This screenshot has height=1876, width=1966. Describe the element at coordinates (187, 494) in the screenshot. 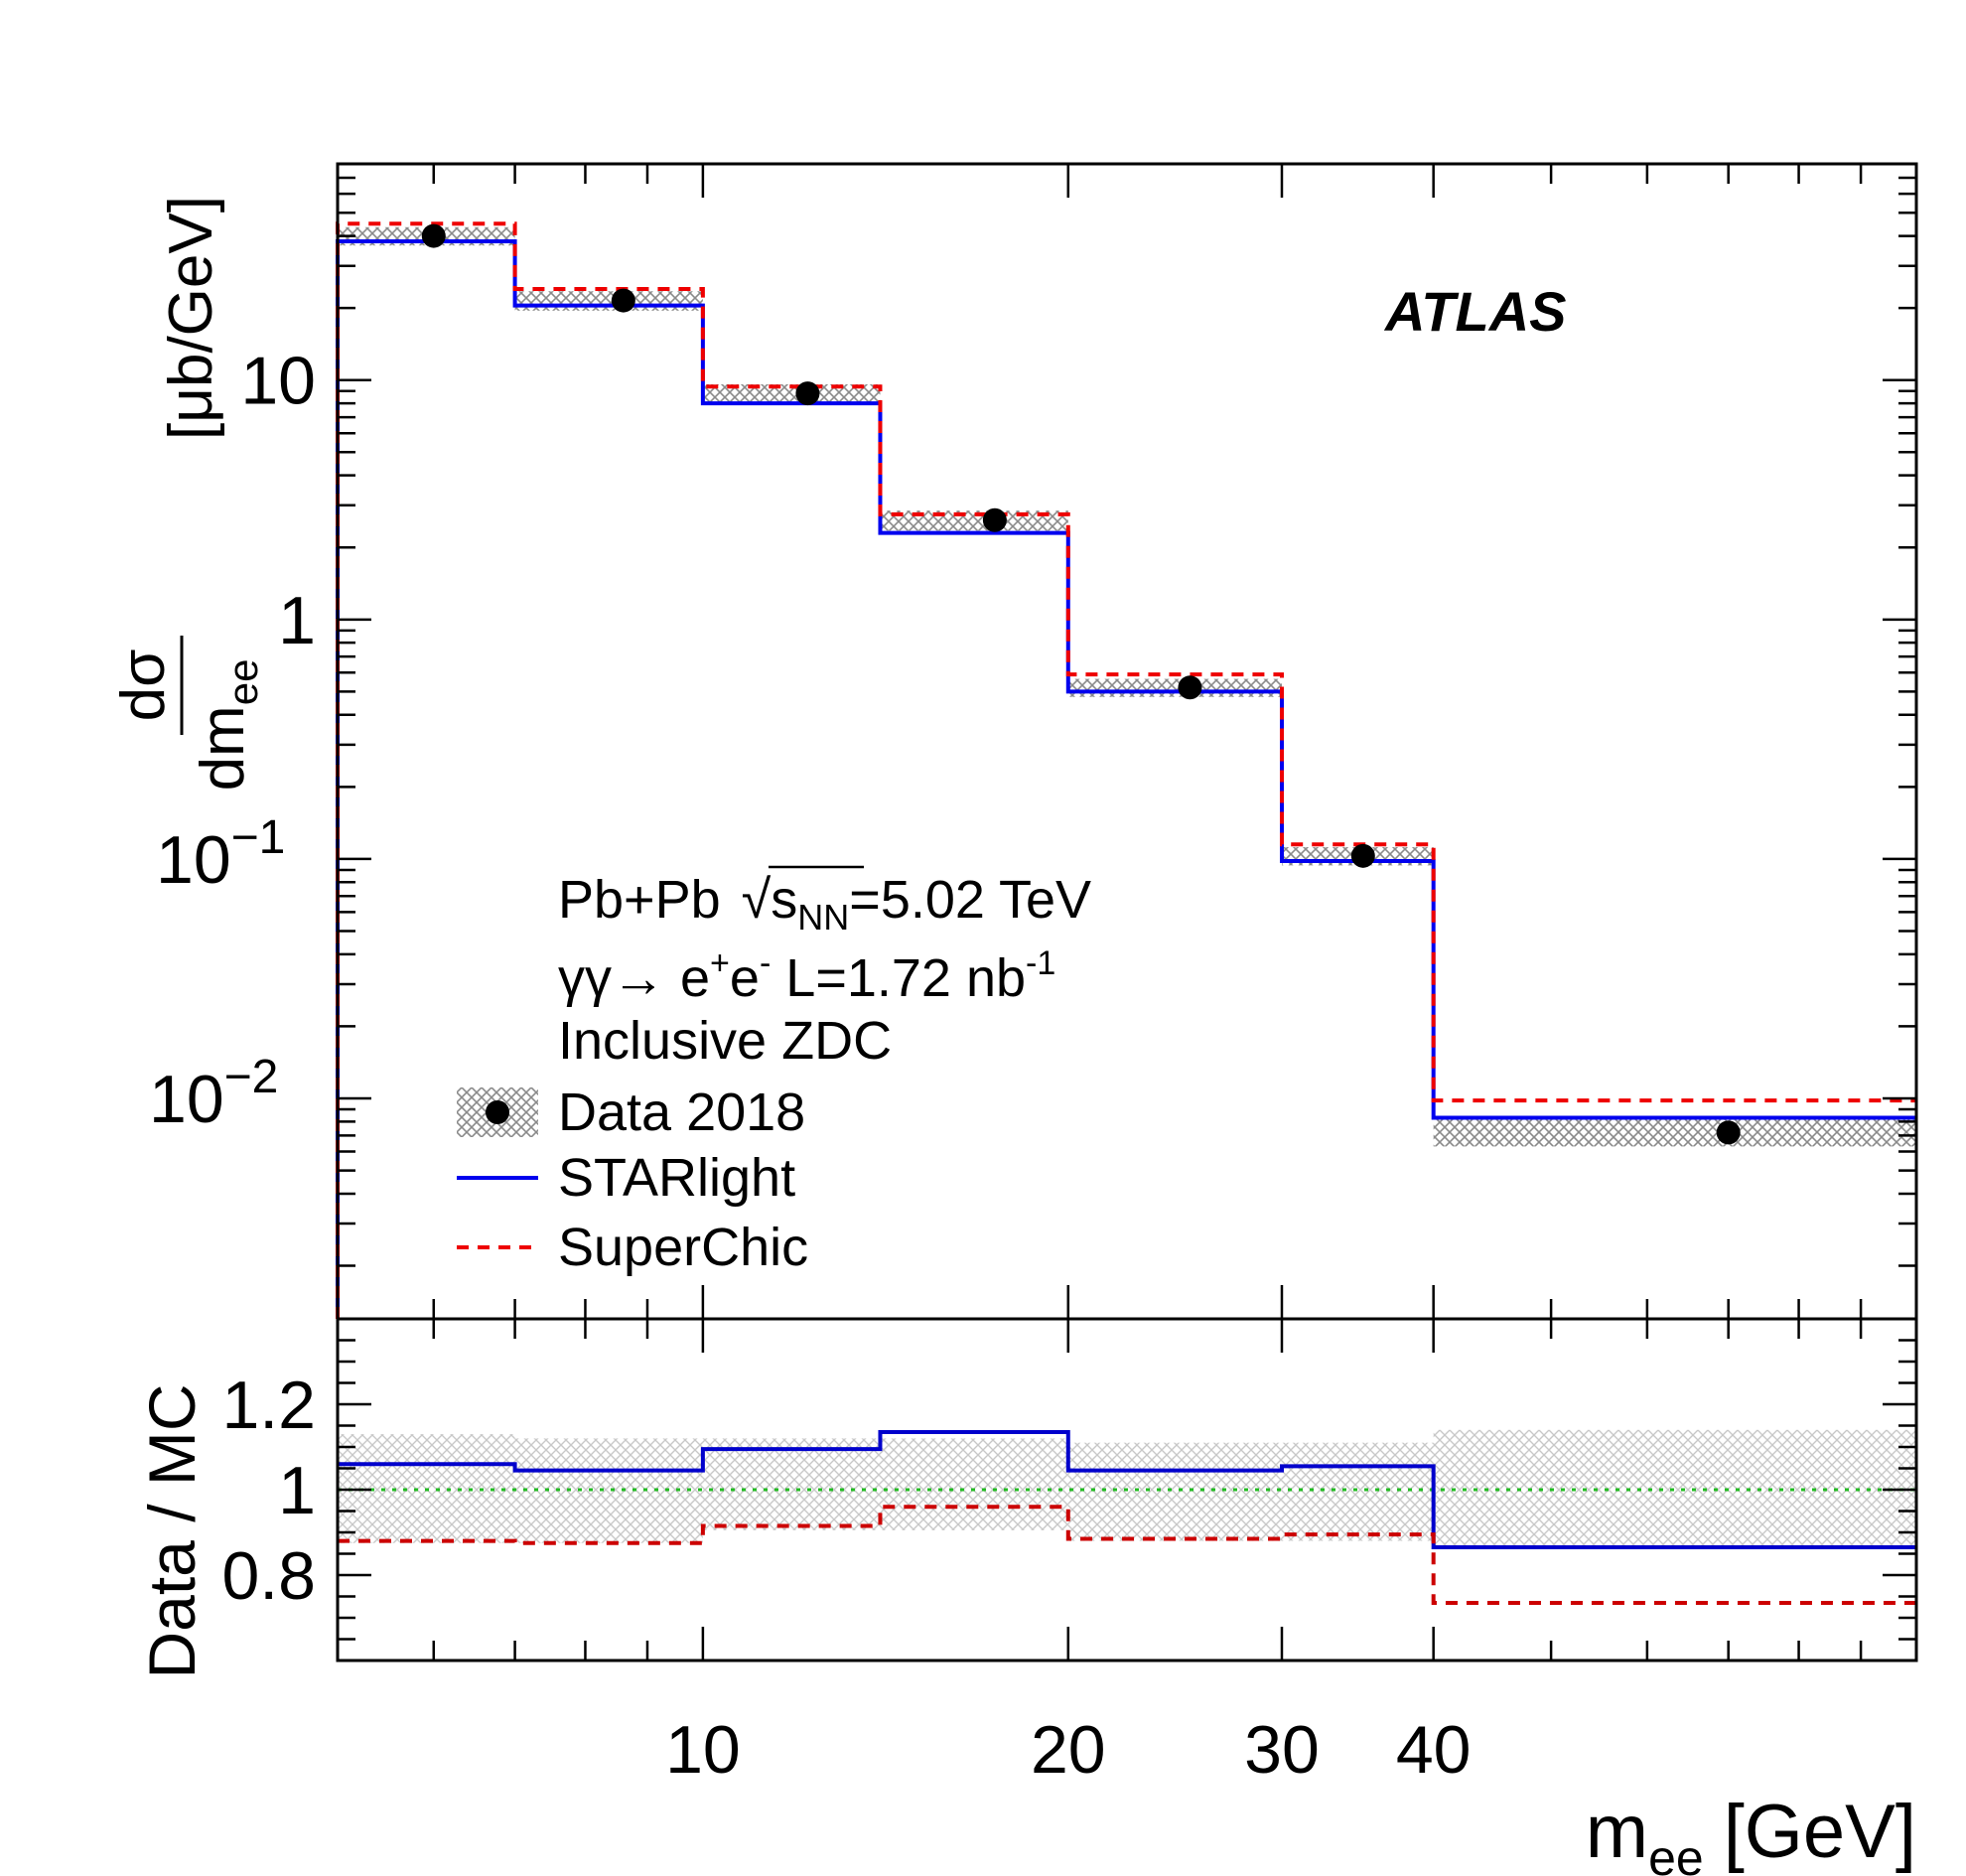

I see `main-y-axis-title: dσ dmee [μb/GeV]` at that location.